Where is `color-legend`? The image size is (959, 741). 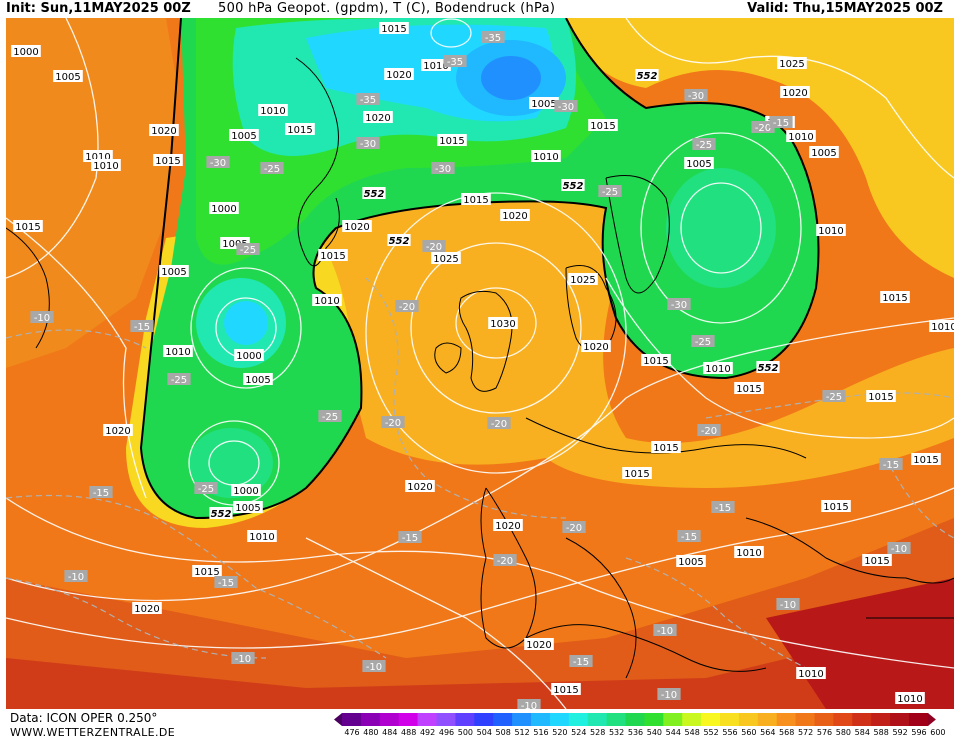
color-legend is located at coordinates (635, 719).